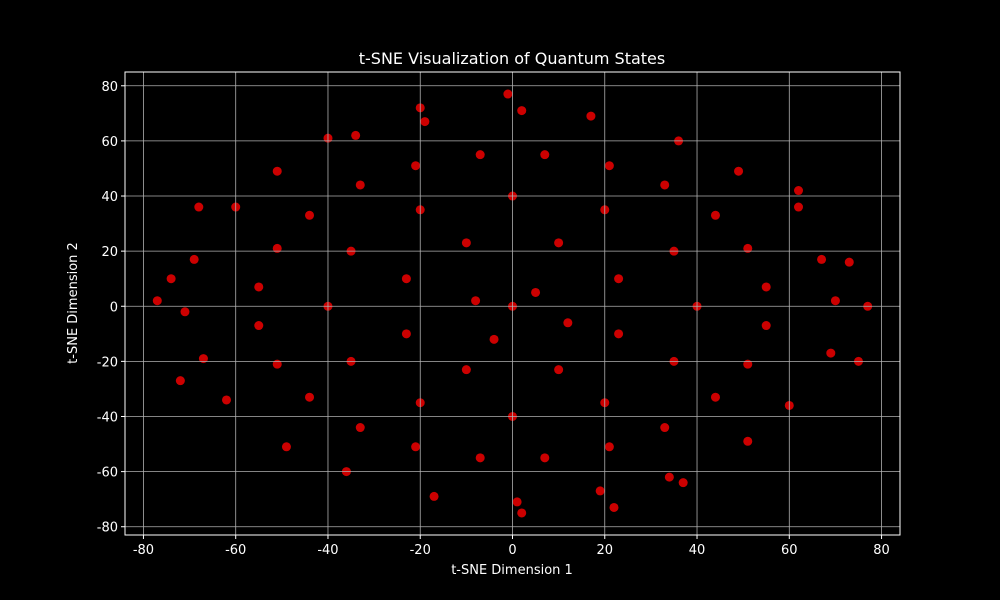 The width and height of the screenshot is (1000, 600). I want to click on x-tick-label: 20, so click(604, 550).